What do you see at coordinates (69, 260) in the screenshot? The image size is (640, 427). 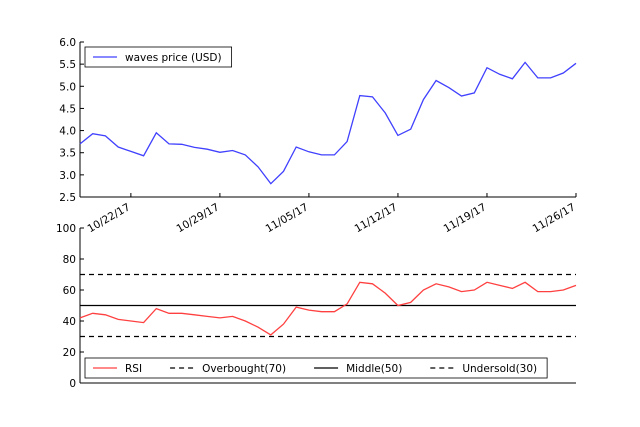 I see `y-tick-label: 80` at bounding box center [69, 260].